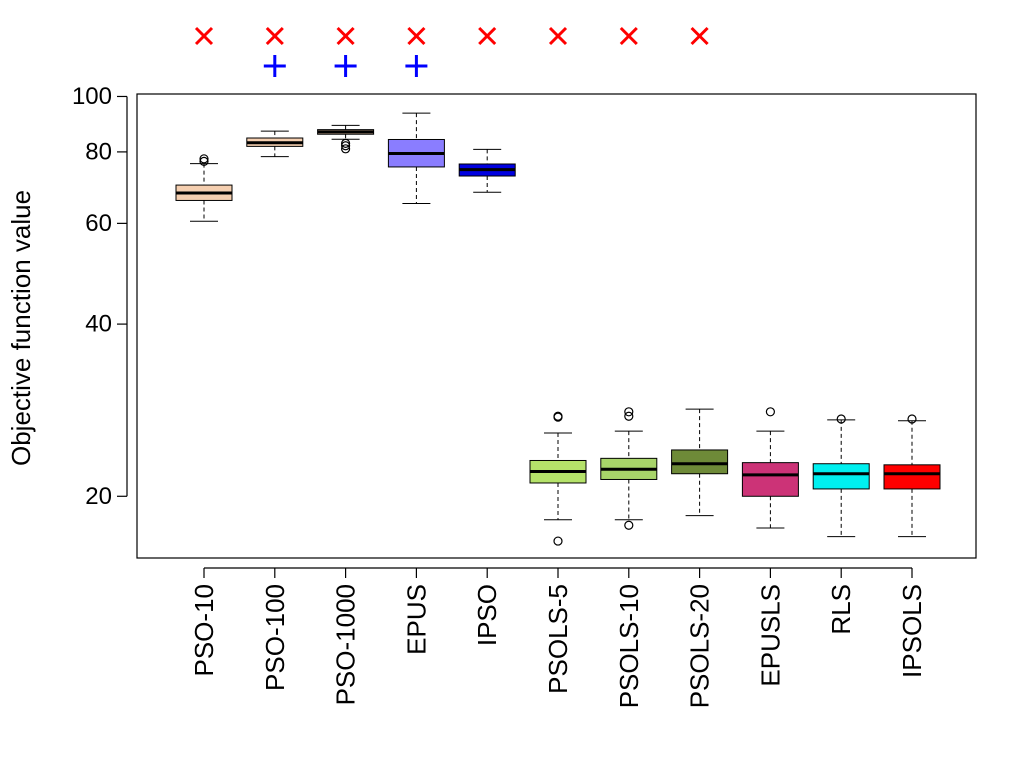 The width and height of the screenshot is (1024, 768). What do you see at coordinates (275, 637) in the screenshot?
I see `x-tick-label: PSO-100` at bounding box center [275, 637].